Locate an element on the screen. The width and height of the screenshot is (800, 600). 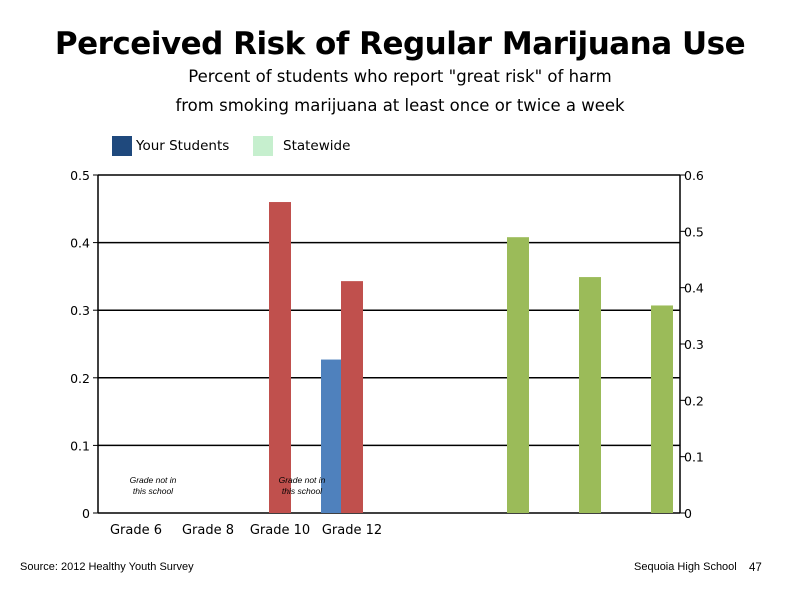
y-tick-label-left: 0 is located at coordinates (86, 513).